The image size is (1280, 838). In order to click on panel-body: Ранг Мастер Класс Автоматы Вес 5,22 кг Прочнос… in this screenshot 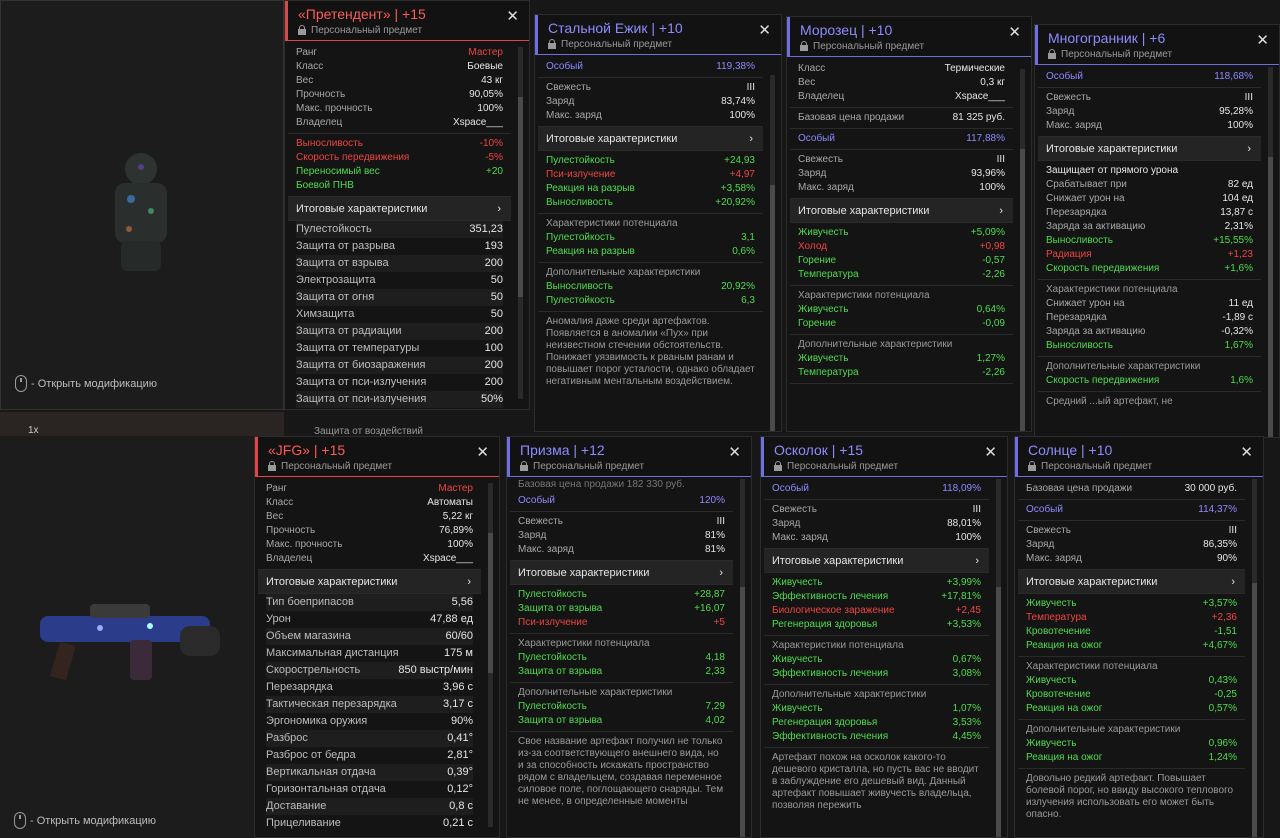, I will do `click(369, 658)`.